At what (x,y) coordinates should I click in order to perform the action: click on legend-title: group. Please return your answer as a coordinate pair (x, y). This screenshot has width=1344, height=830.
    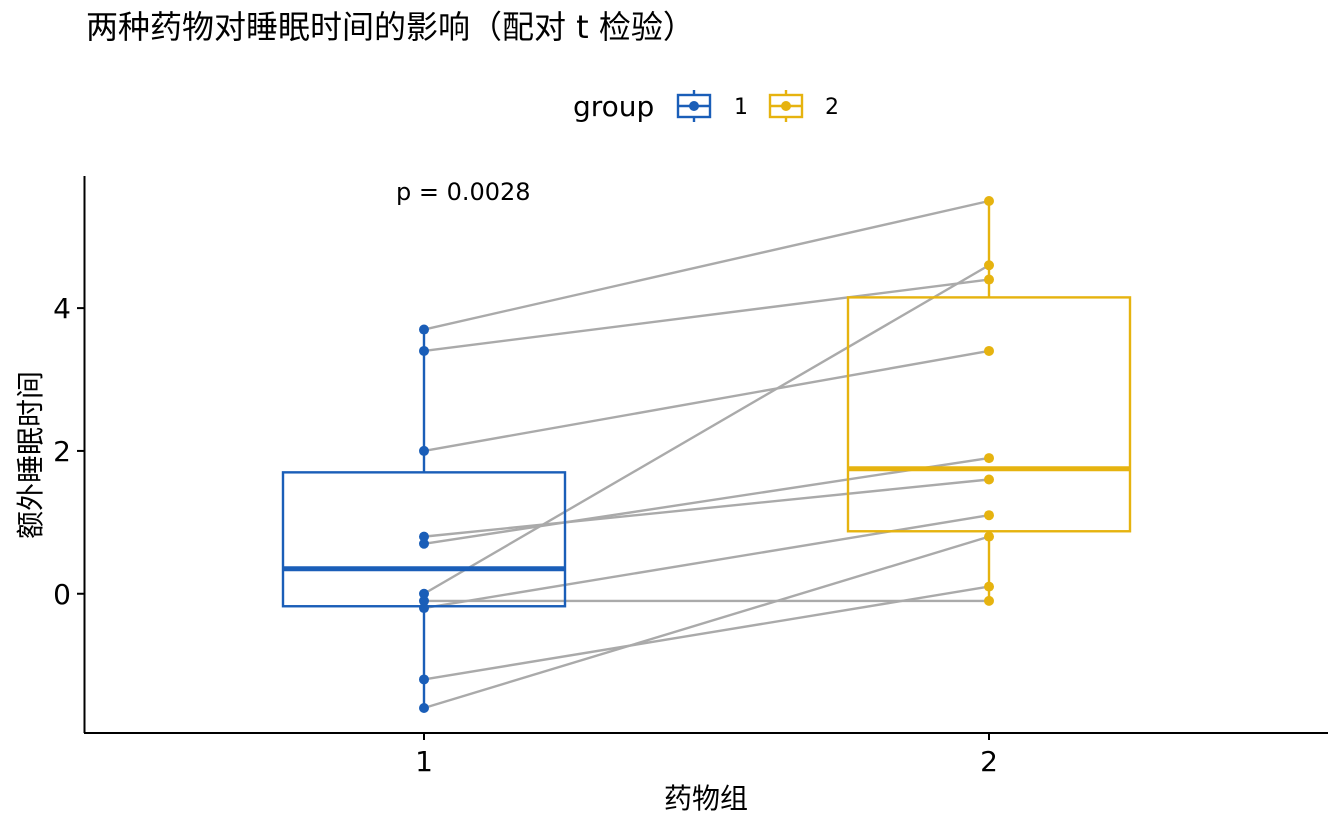
    Looking at the image, I should click on (613, 106).